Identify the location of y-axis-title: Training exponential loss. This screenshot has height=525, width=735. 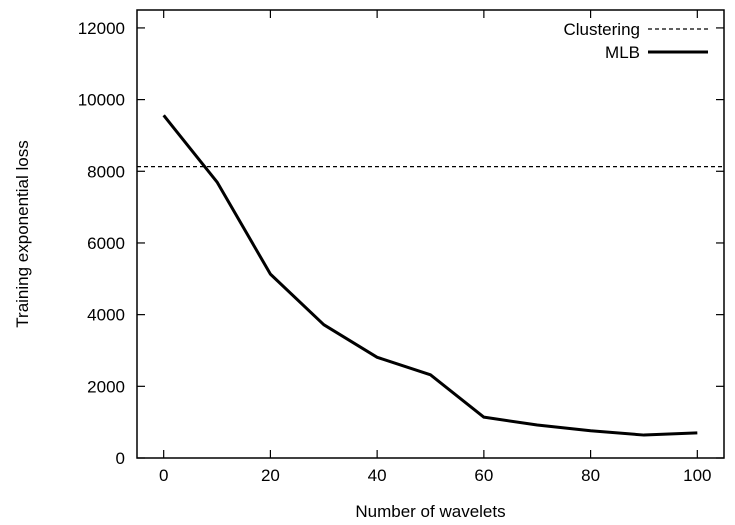
(22, 233).